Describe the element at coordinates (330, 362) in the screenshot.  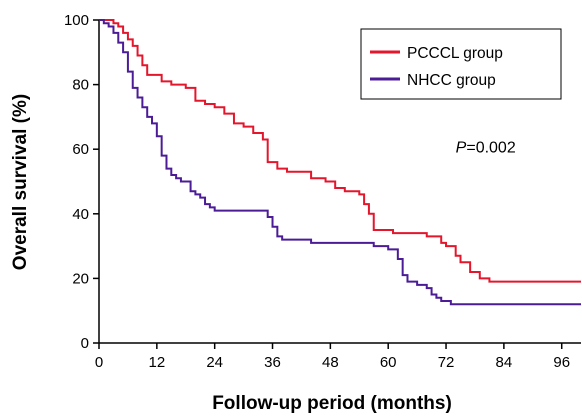
I see `x-tick-label: 48` at that location.